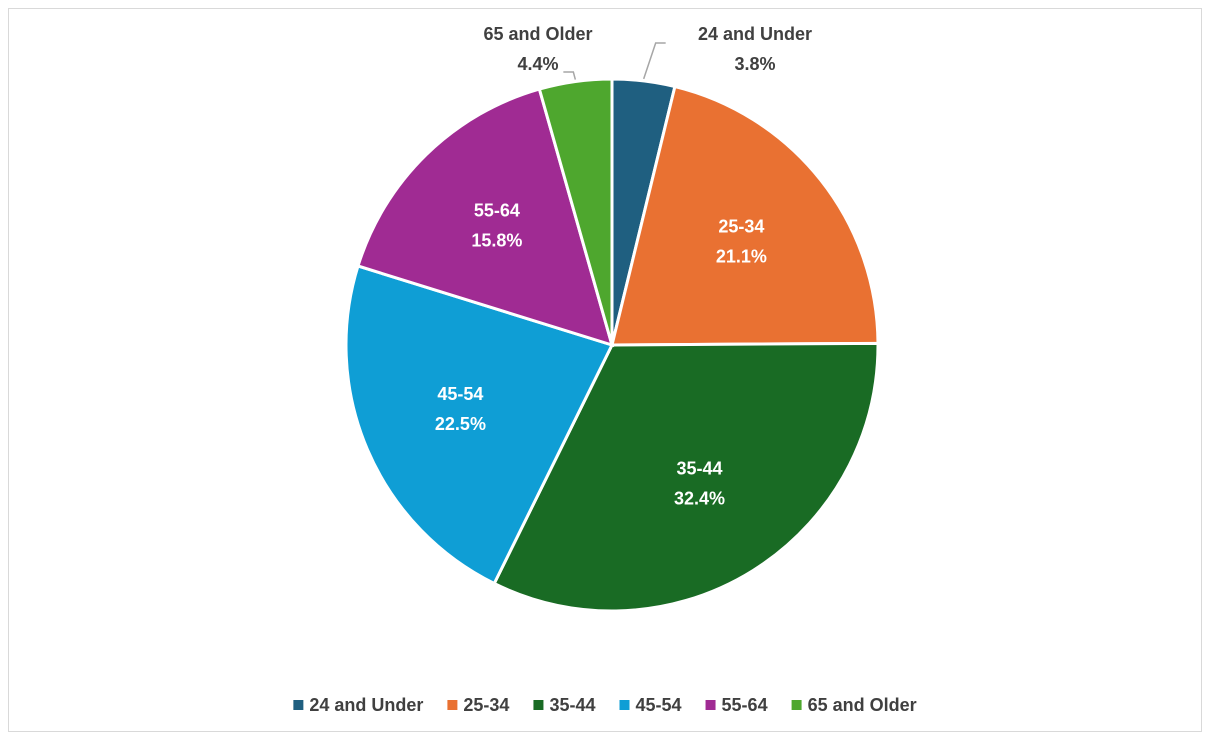 This screenshot has width=1210, height=740. Describe the element at coordinates (497, 211) in the screenshot. I see `slice-category-label: 55-64` at that location.